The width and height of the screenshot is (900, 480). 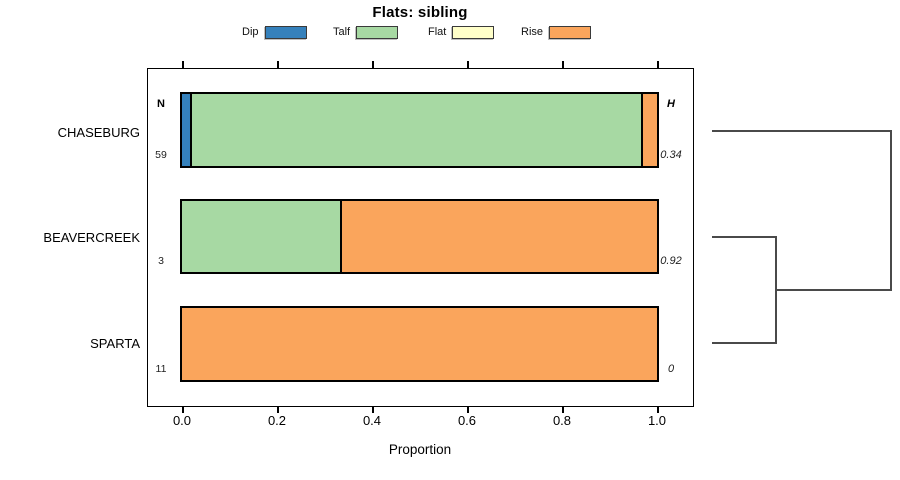 What do you see at coordinates (671, 104) in the screenshot?
I see `h-column-header: H` at bounding box center [671, 104].